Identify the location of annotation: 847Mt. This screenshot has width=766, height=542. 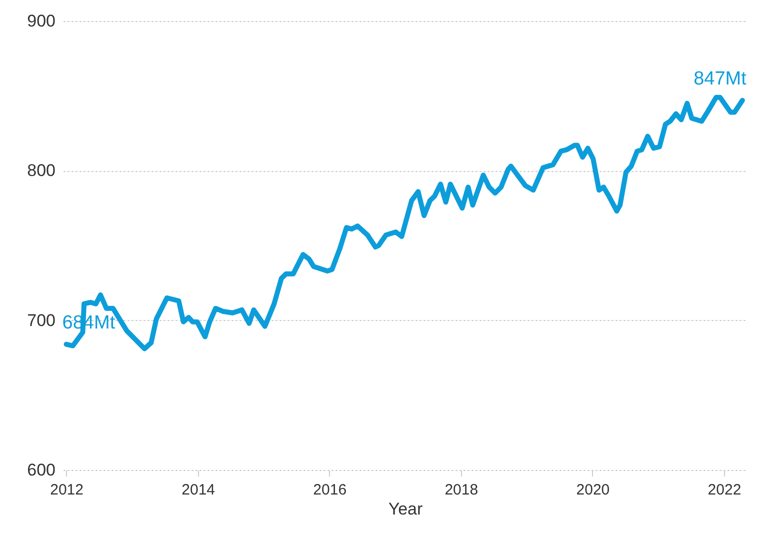
(721, 79).